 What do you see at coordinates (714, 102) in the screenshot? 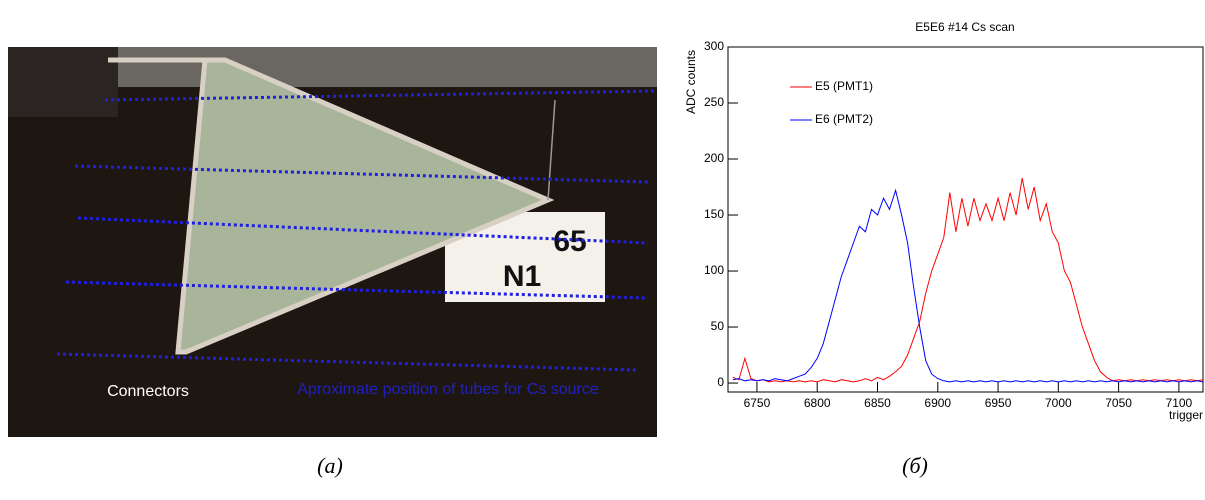
I see `y-tick-label: 250` at bounding box center [714, 102].